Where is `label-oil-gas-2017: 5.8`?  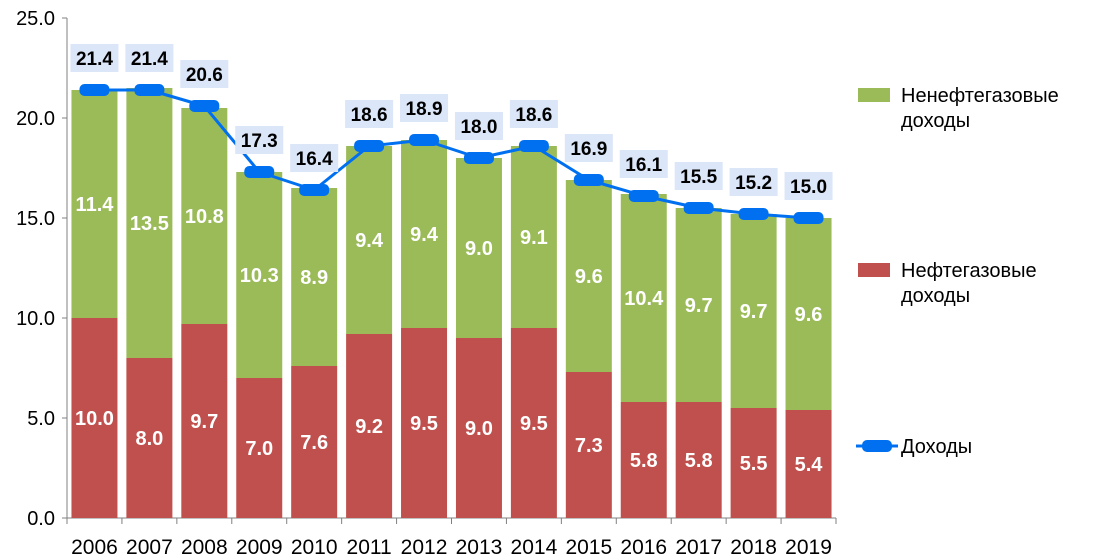
label-oil-gas-2017: 5.8 is located at coordinates (699, 461).